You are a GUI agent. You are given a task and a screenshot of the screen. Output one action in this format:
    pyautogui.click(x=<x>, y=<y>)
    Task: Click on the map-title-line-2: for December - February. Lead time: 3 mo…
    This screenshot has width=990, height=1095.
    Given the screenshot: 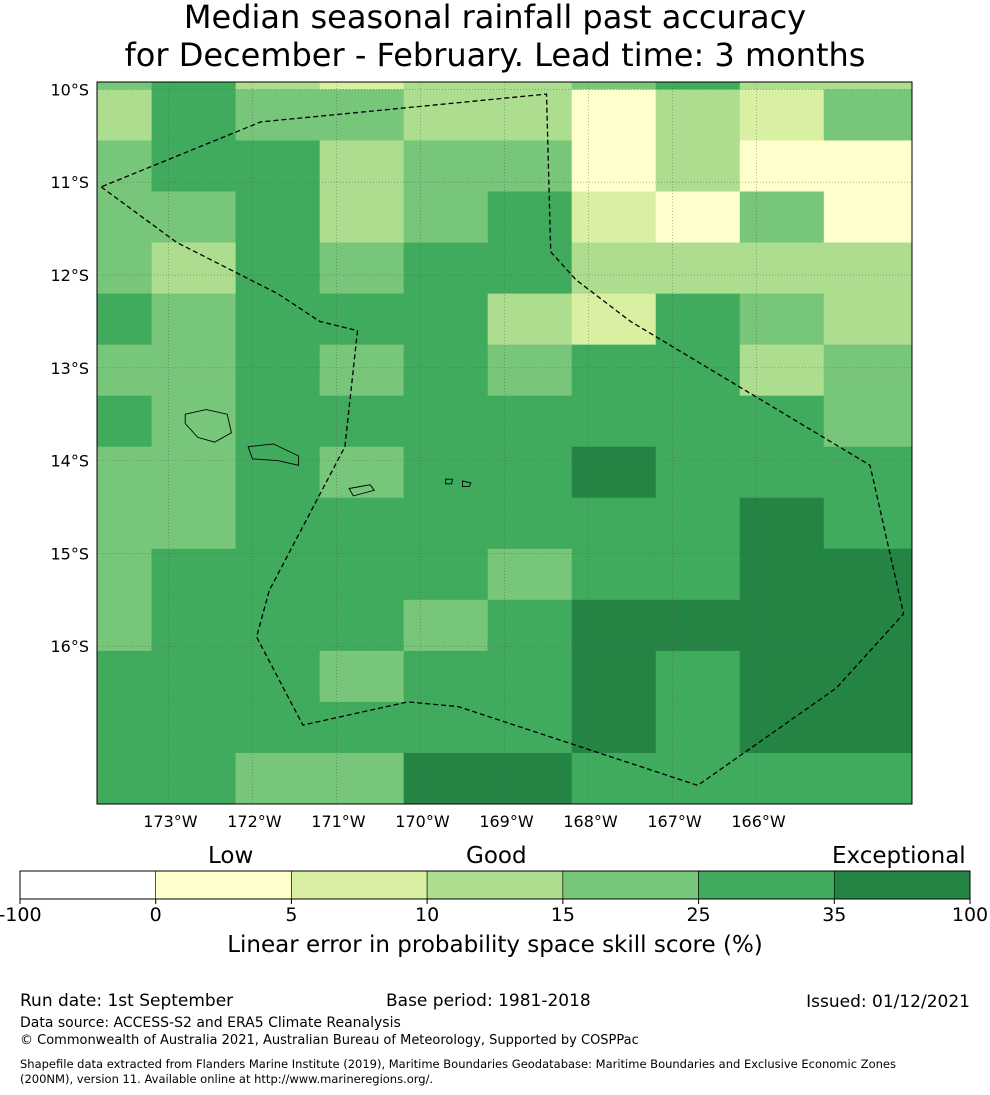 What is the action you would take?
    pyautogui.click(x=495, y=55)
    